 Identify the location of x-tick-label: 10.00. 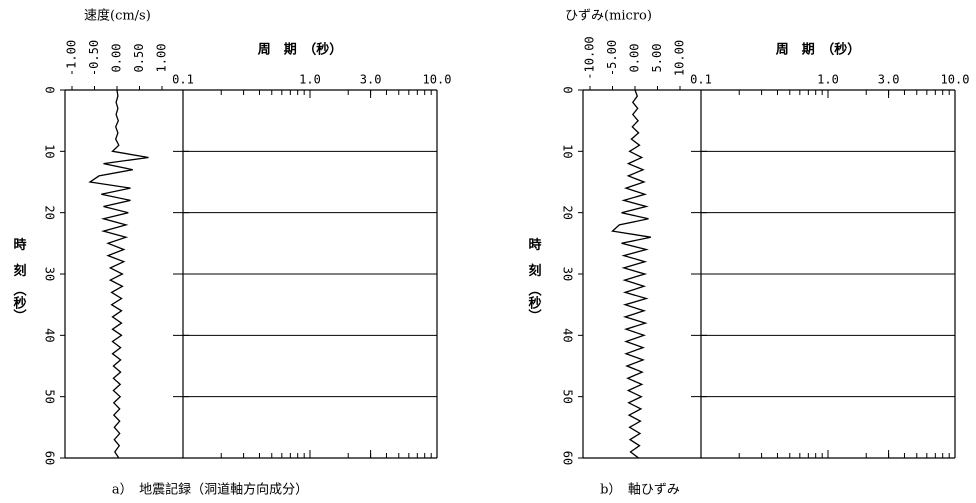
(680, 58).